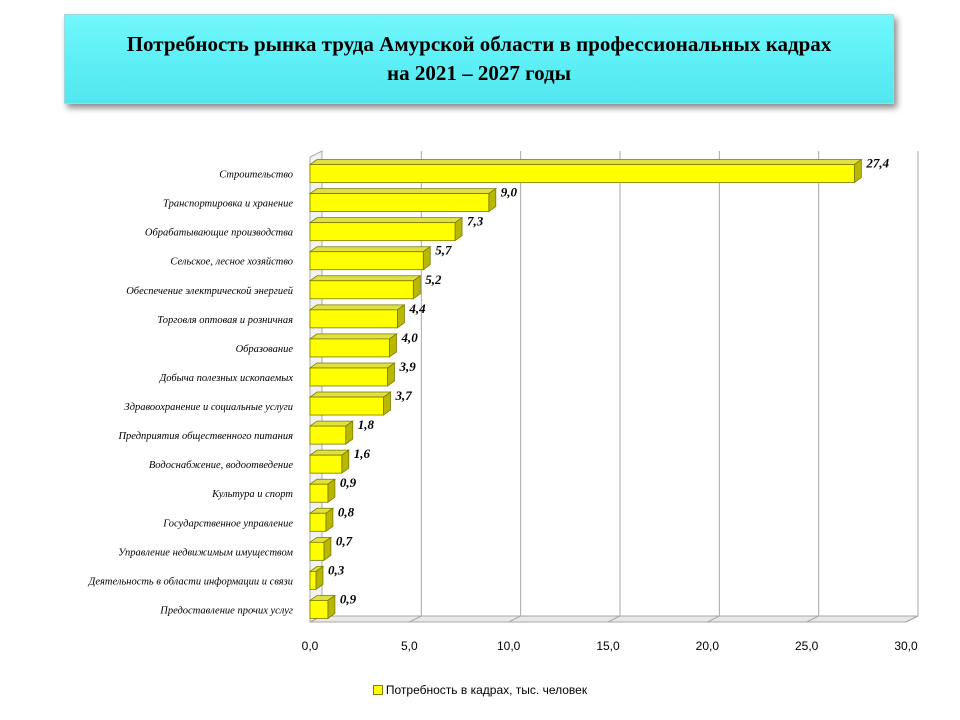 The image size is (960, 720). Describe the element at coordinates (205, 552) in the screenshot. I see `category-label: Управление недвижимым имуществом` at that location.